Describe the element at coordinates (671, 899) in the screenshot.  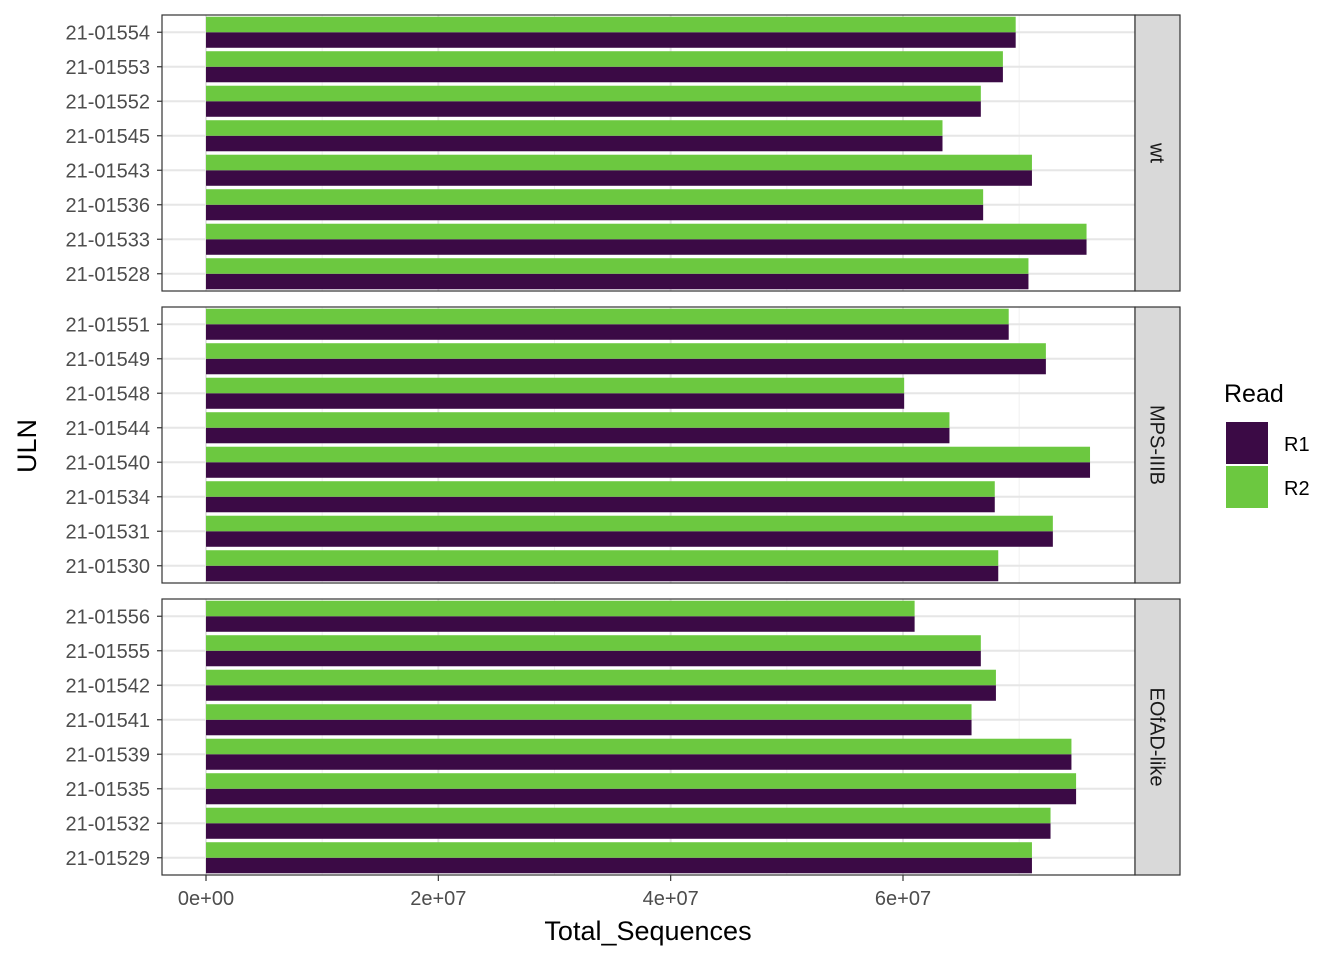
I see `x-tick-label: 4e+07` at that location.